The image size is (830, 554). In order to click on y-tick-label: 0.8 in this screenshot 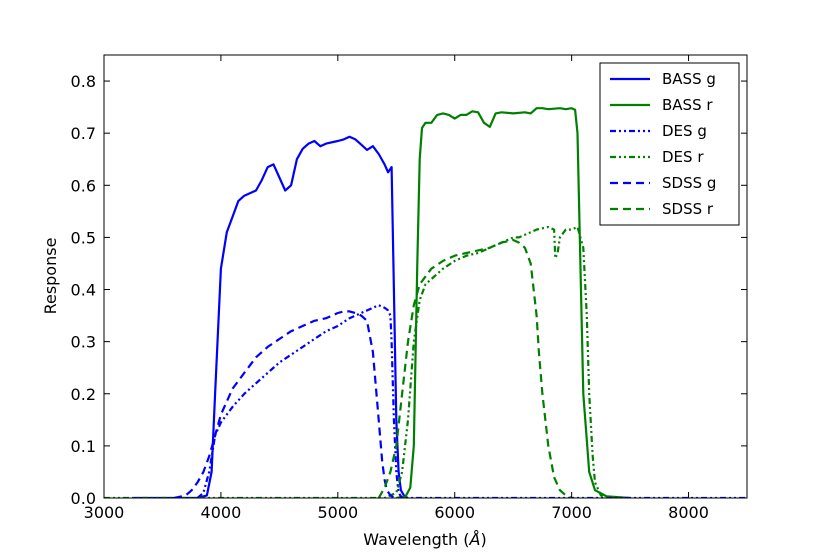, I will do `click(83, 81)`.